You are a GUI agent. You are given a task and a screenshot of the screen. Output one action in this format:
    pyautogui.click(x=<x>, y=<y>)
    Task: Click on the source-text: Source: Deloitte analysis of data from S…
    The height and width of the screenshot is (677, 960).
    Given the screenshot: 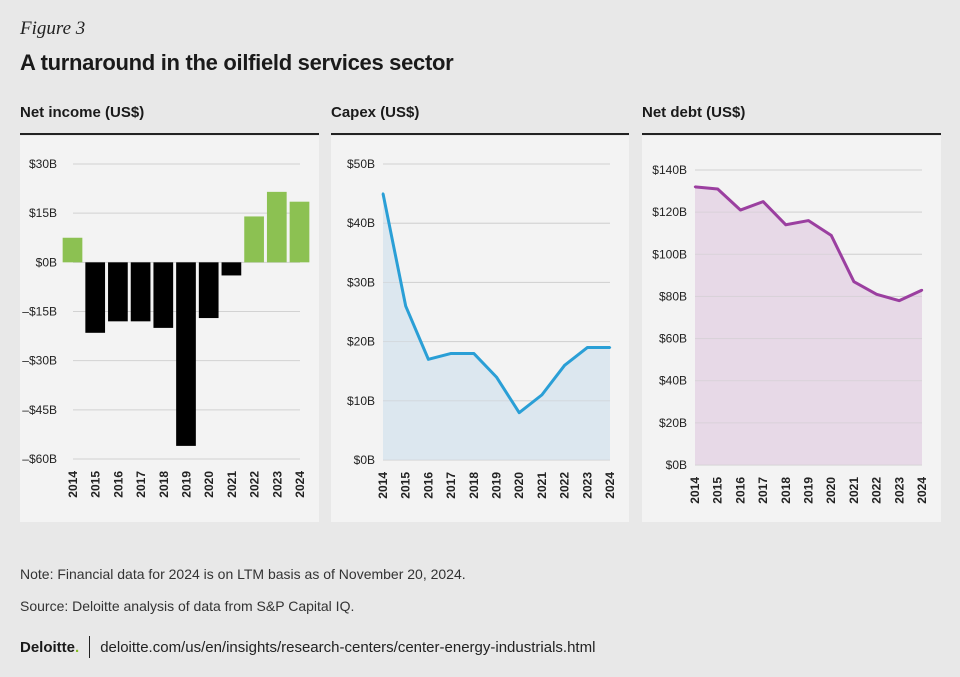 What is the action you would take?
    pyautogui.click(x=187, y=606)
    